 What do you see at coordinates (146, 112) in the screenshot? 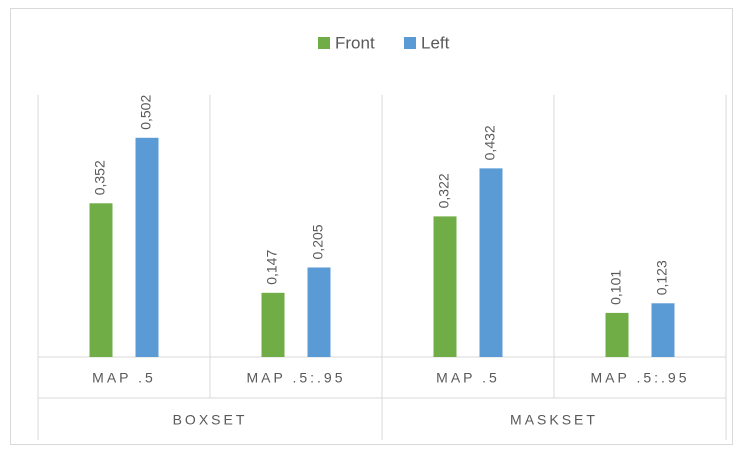
I see `data-label: 0,502` at bounding box center [146, 112].